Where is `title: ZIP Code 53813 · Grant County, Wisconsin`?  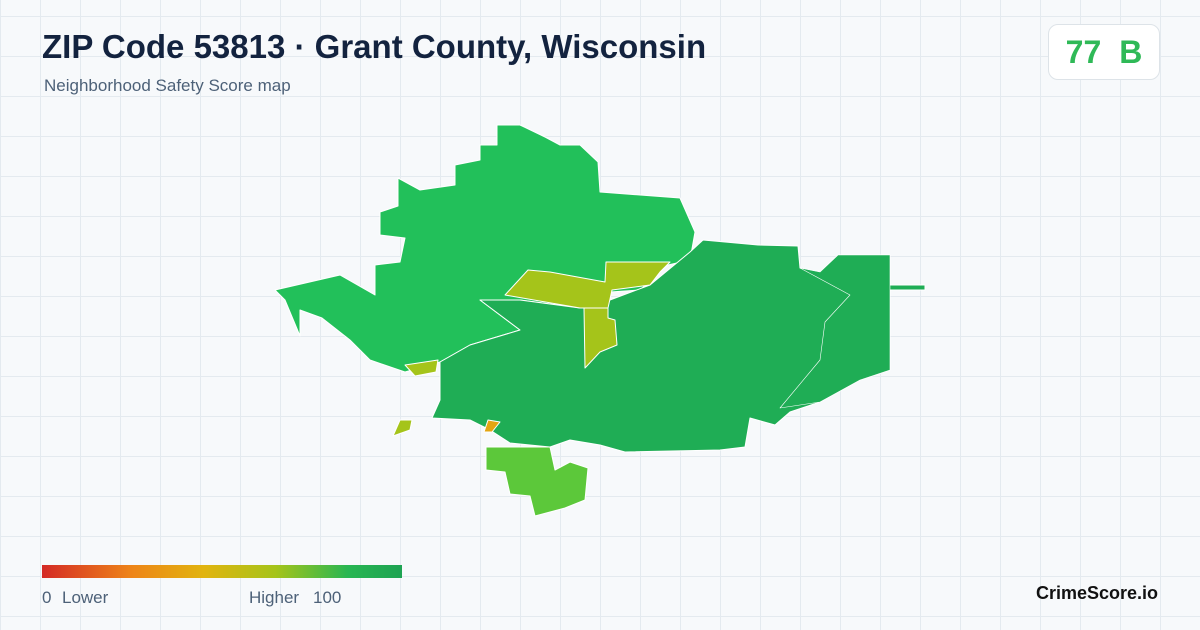
title: ZIP Code 53813 · Grant County, Wisconsin is located at coordinates (374, 46).